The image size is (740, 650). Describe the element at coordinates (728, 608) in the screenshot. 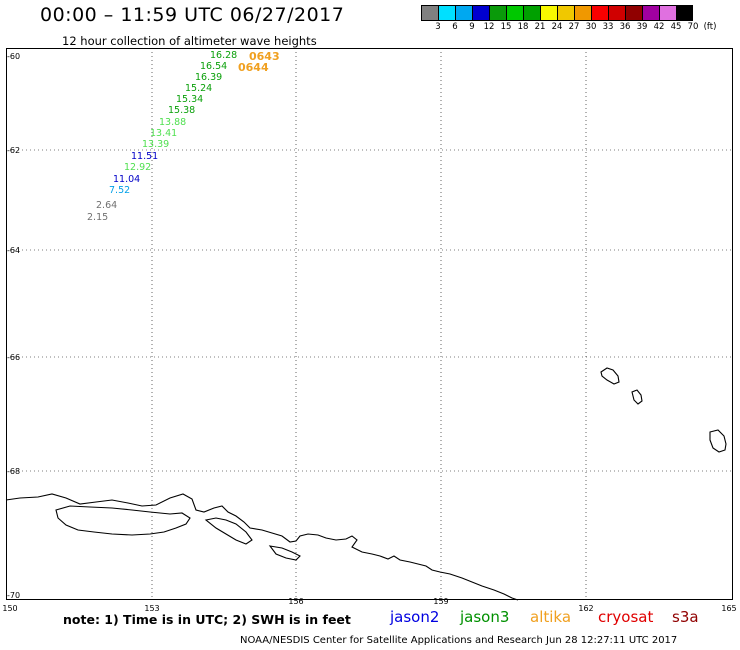

I see `lon-label: 165` at that location.